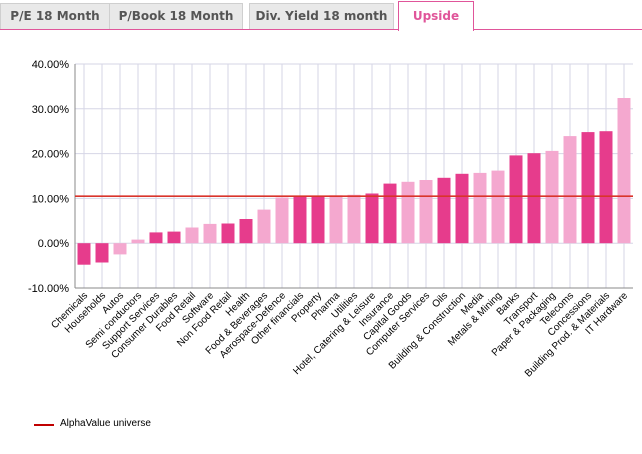  I want to click on bar-media, so click(480, 208).